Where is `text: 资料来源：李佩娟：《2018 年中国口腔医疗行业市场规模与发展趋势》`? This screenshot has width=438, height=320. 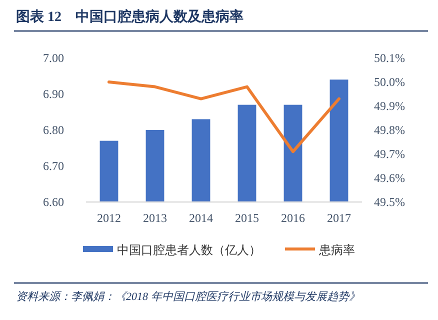 text: 资料来源：李佩娟：《2018 年中国口腔医疗行业市场规模与发展趋势》 is located at coordinates (188, 296).